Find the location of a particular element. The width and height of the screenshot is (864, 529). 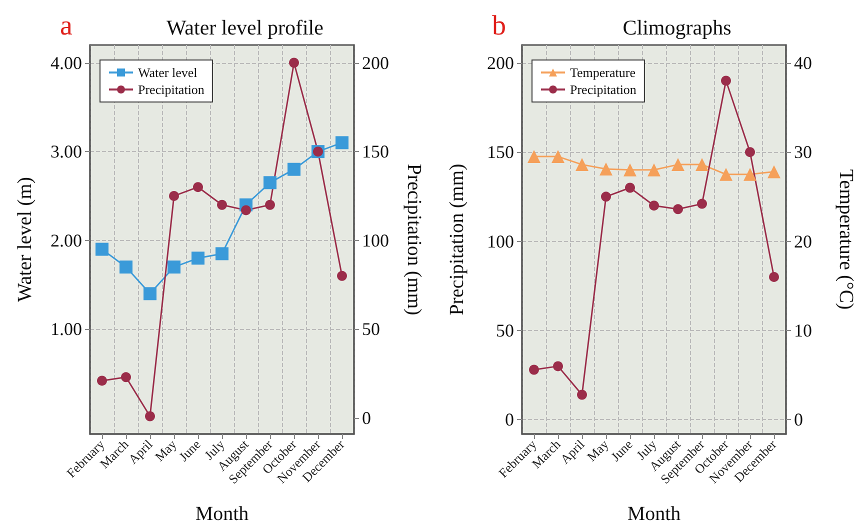

y-tick-label: 50 is located at coordinates (505, 330).